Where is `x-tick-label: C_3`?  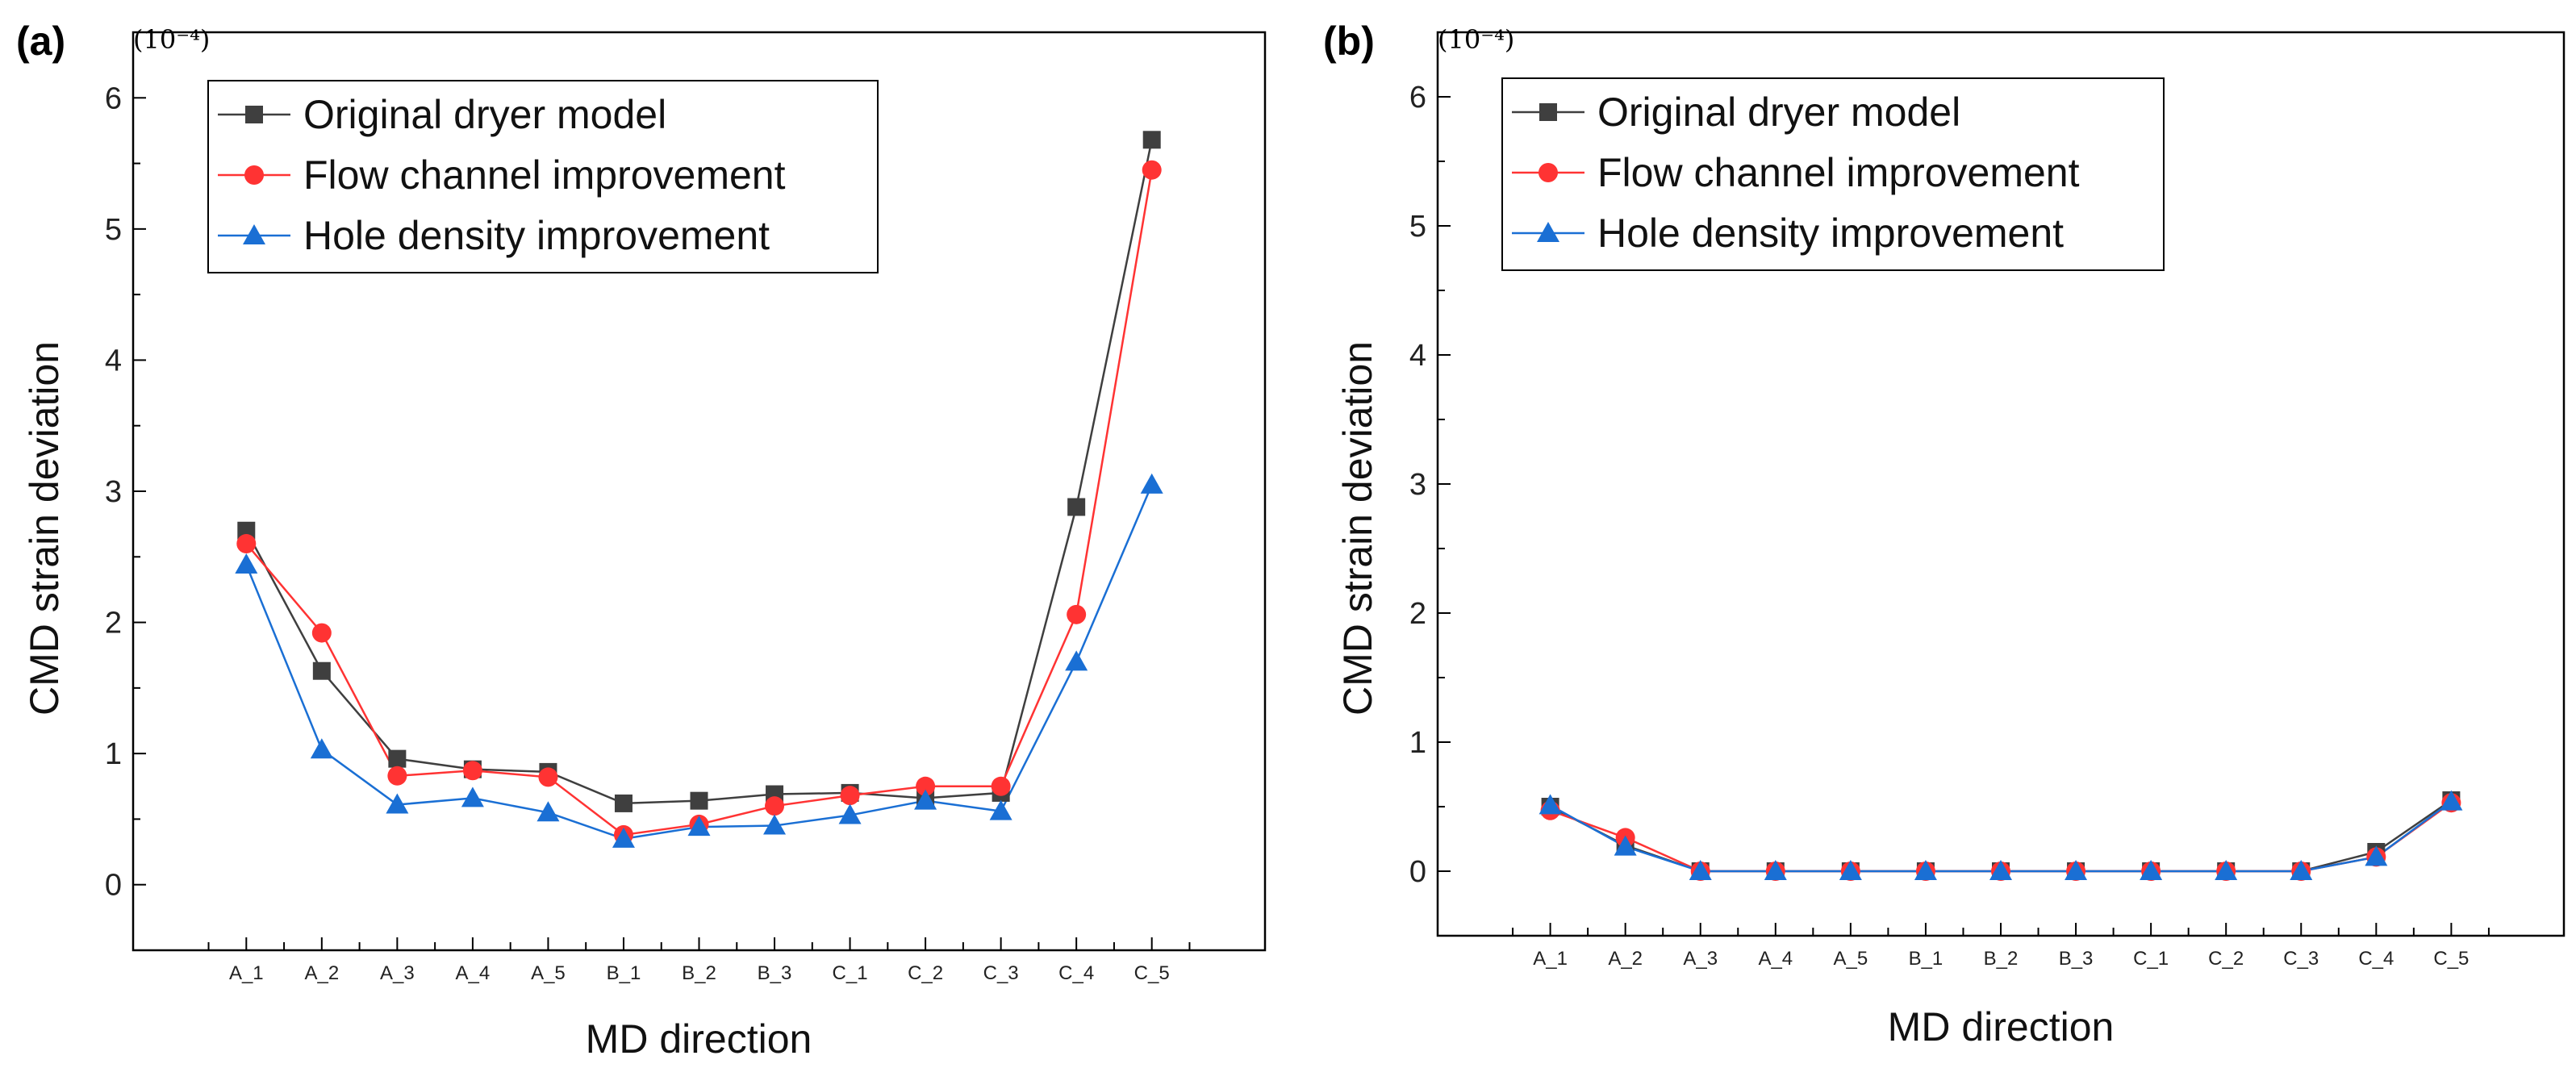
x-tick-label: C_3 is located at coordinates (1001, 973).